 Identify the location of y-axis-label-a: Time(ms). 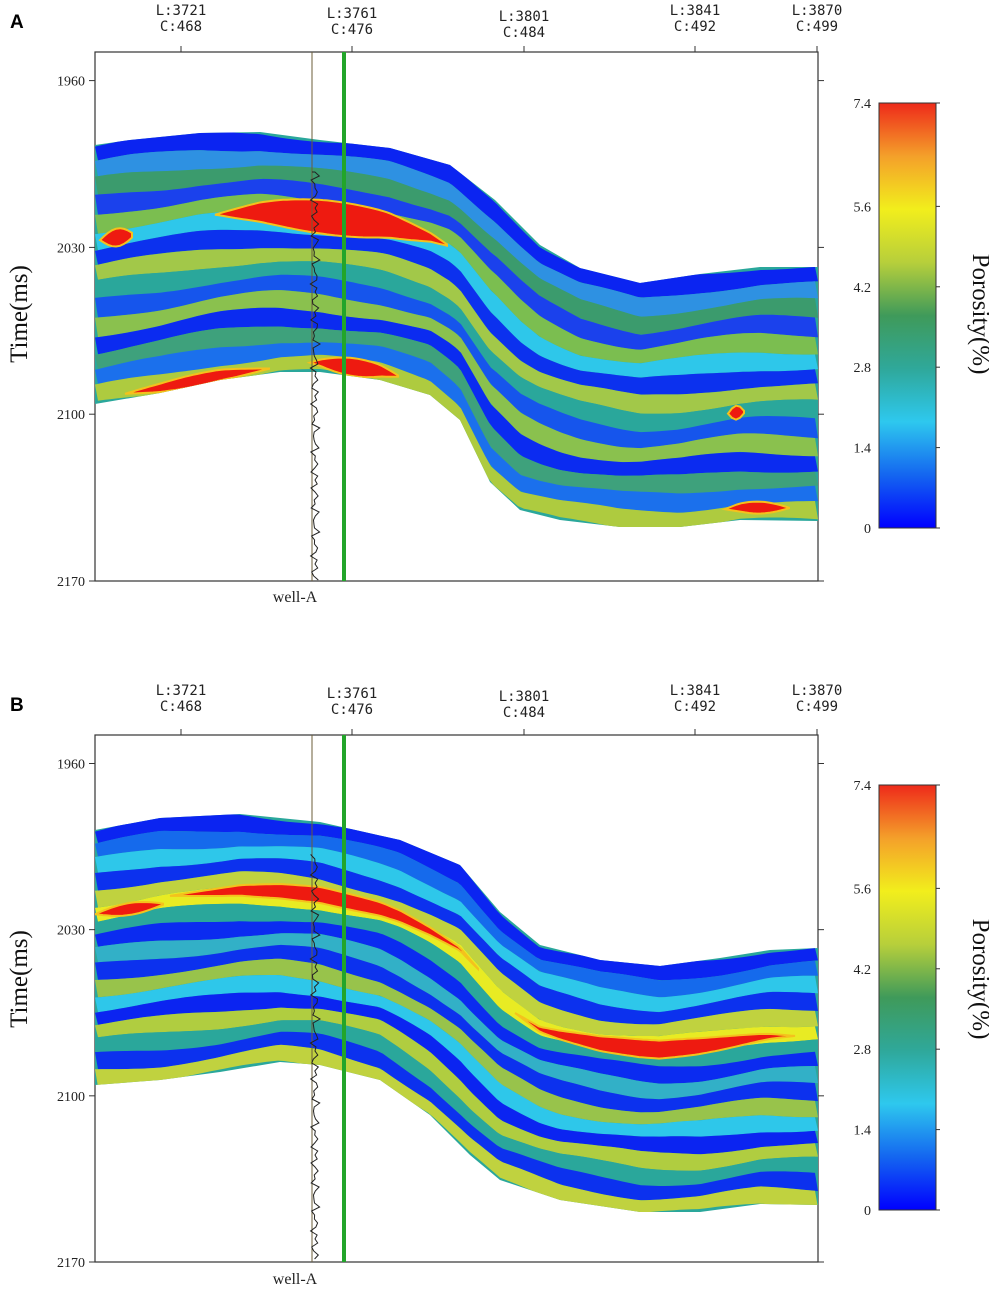
(19, 314).